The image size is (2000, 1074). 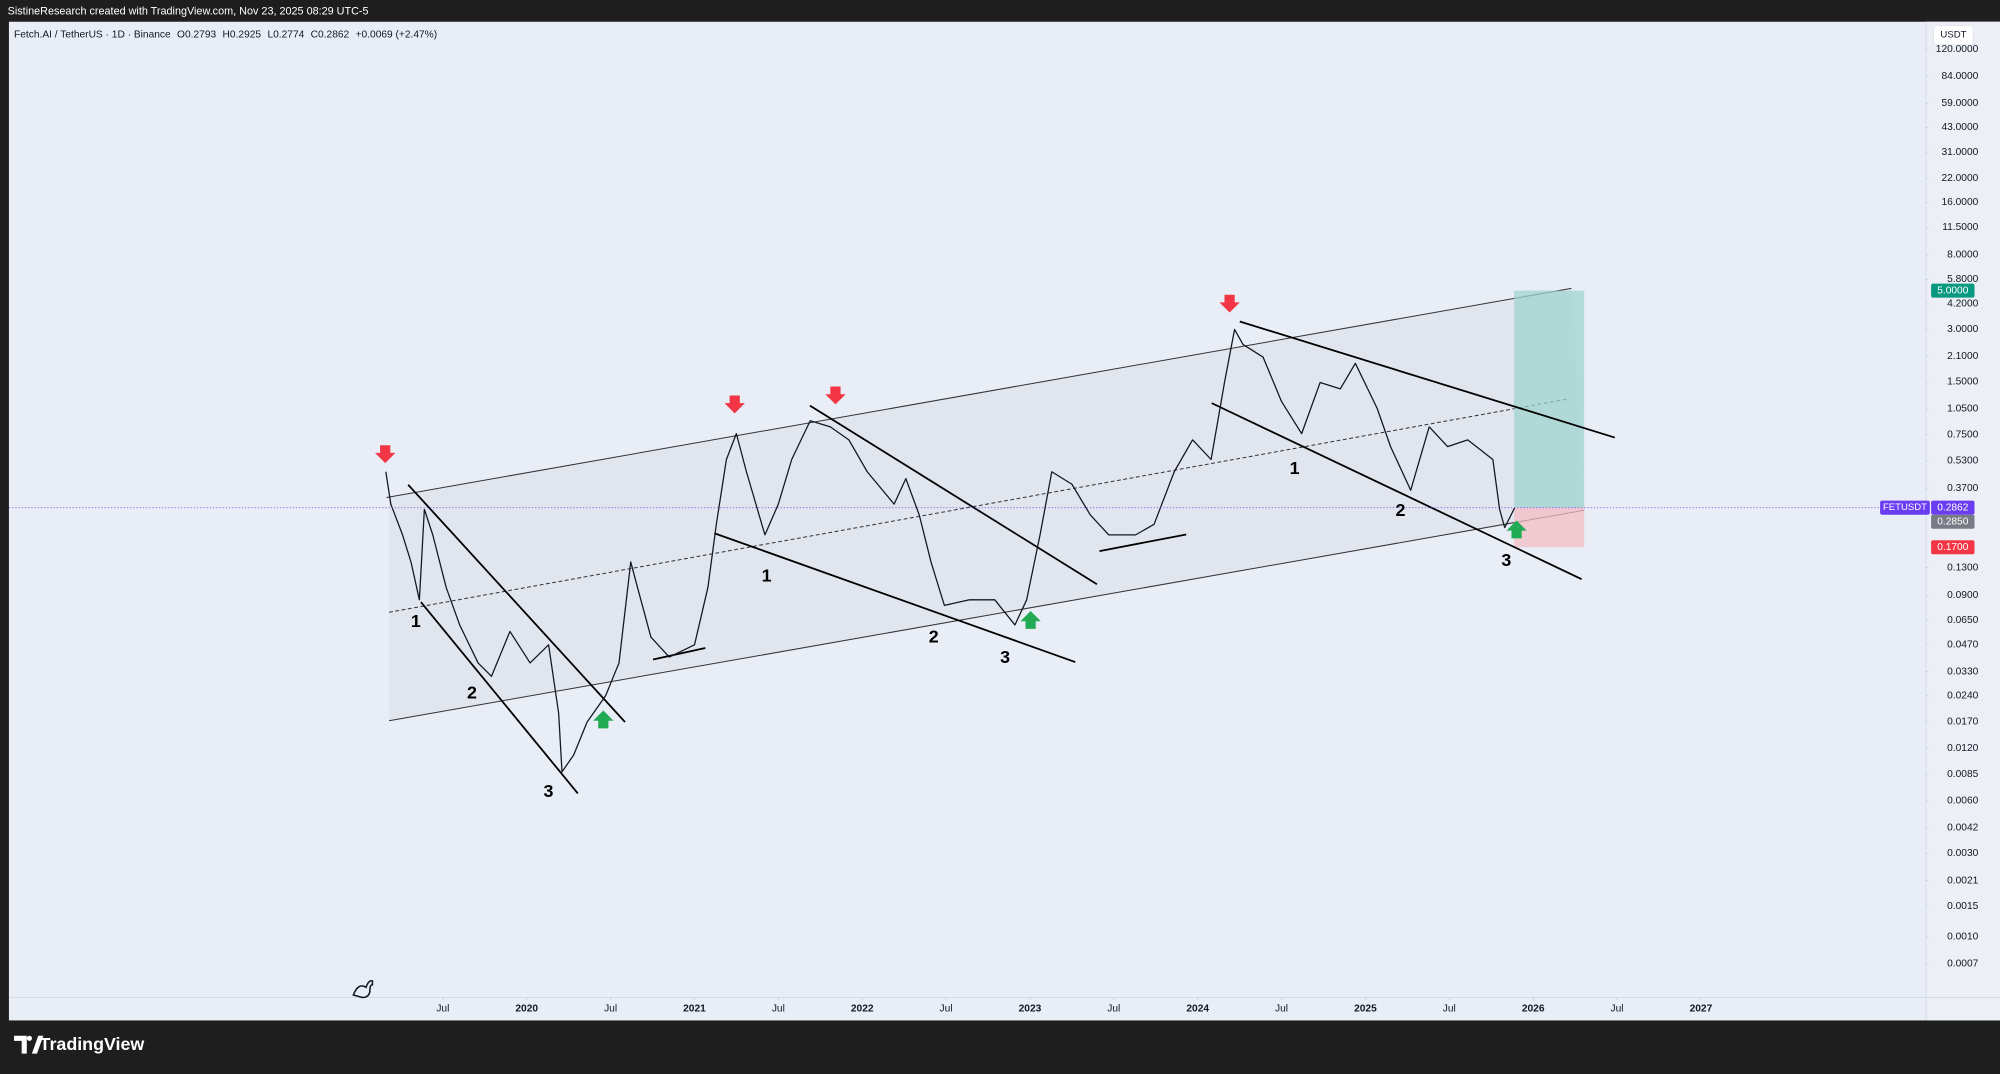 What do you see at coordinates (1959, 127) in the screenshot?
I see `y-tick-label: 43.0000` at bounding box center [1959, 127].